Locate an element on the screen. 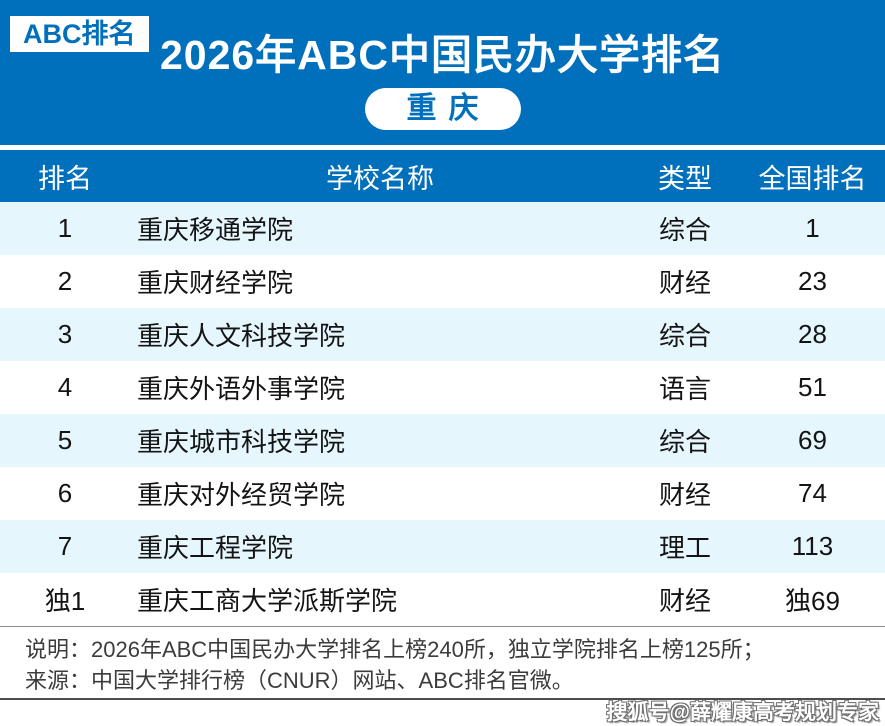 Image resolution: width=885 pixels, height=726 pixels. rank-cell: 1 is located at coordinates (65, 228).